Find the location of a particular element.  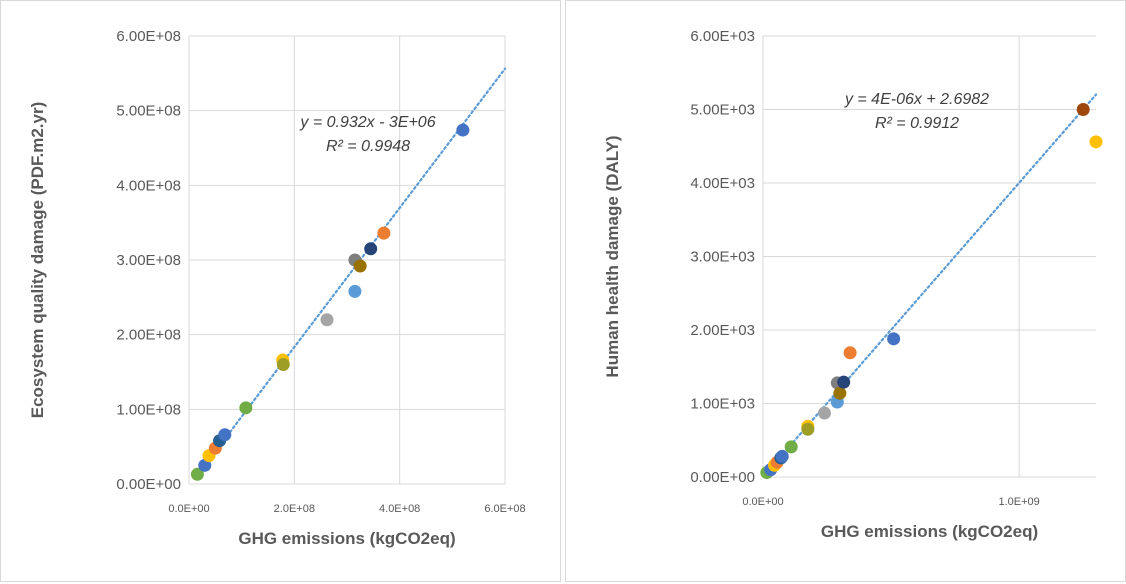

y-tick-label: 2.00E+08 is located at coordinates (148, 335).